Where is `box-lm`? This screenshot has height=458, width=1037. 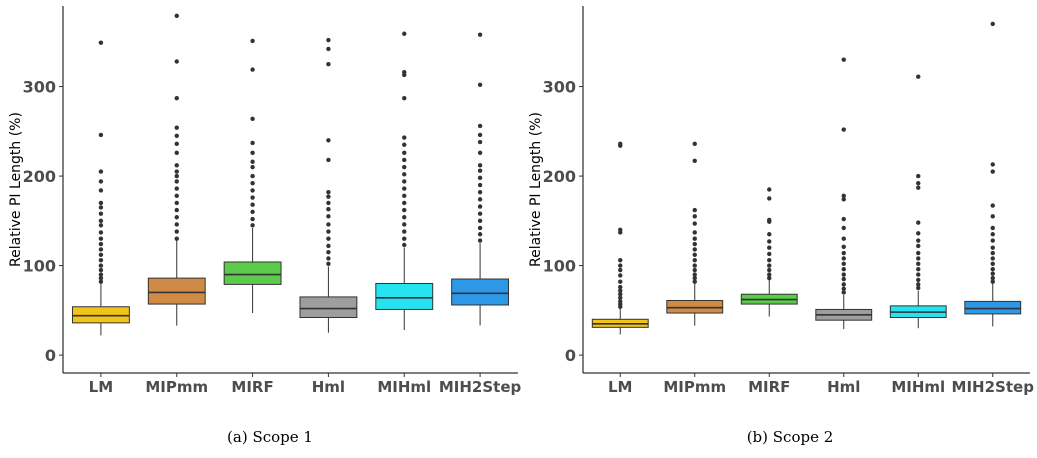
box-lm is located at coordinates (100, 188).